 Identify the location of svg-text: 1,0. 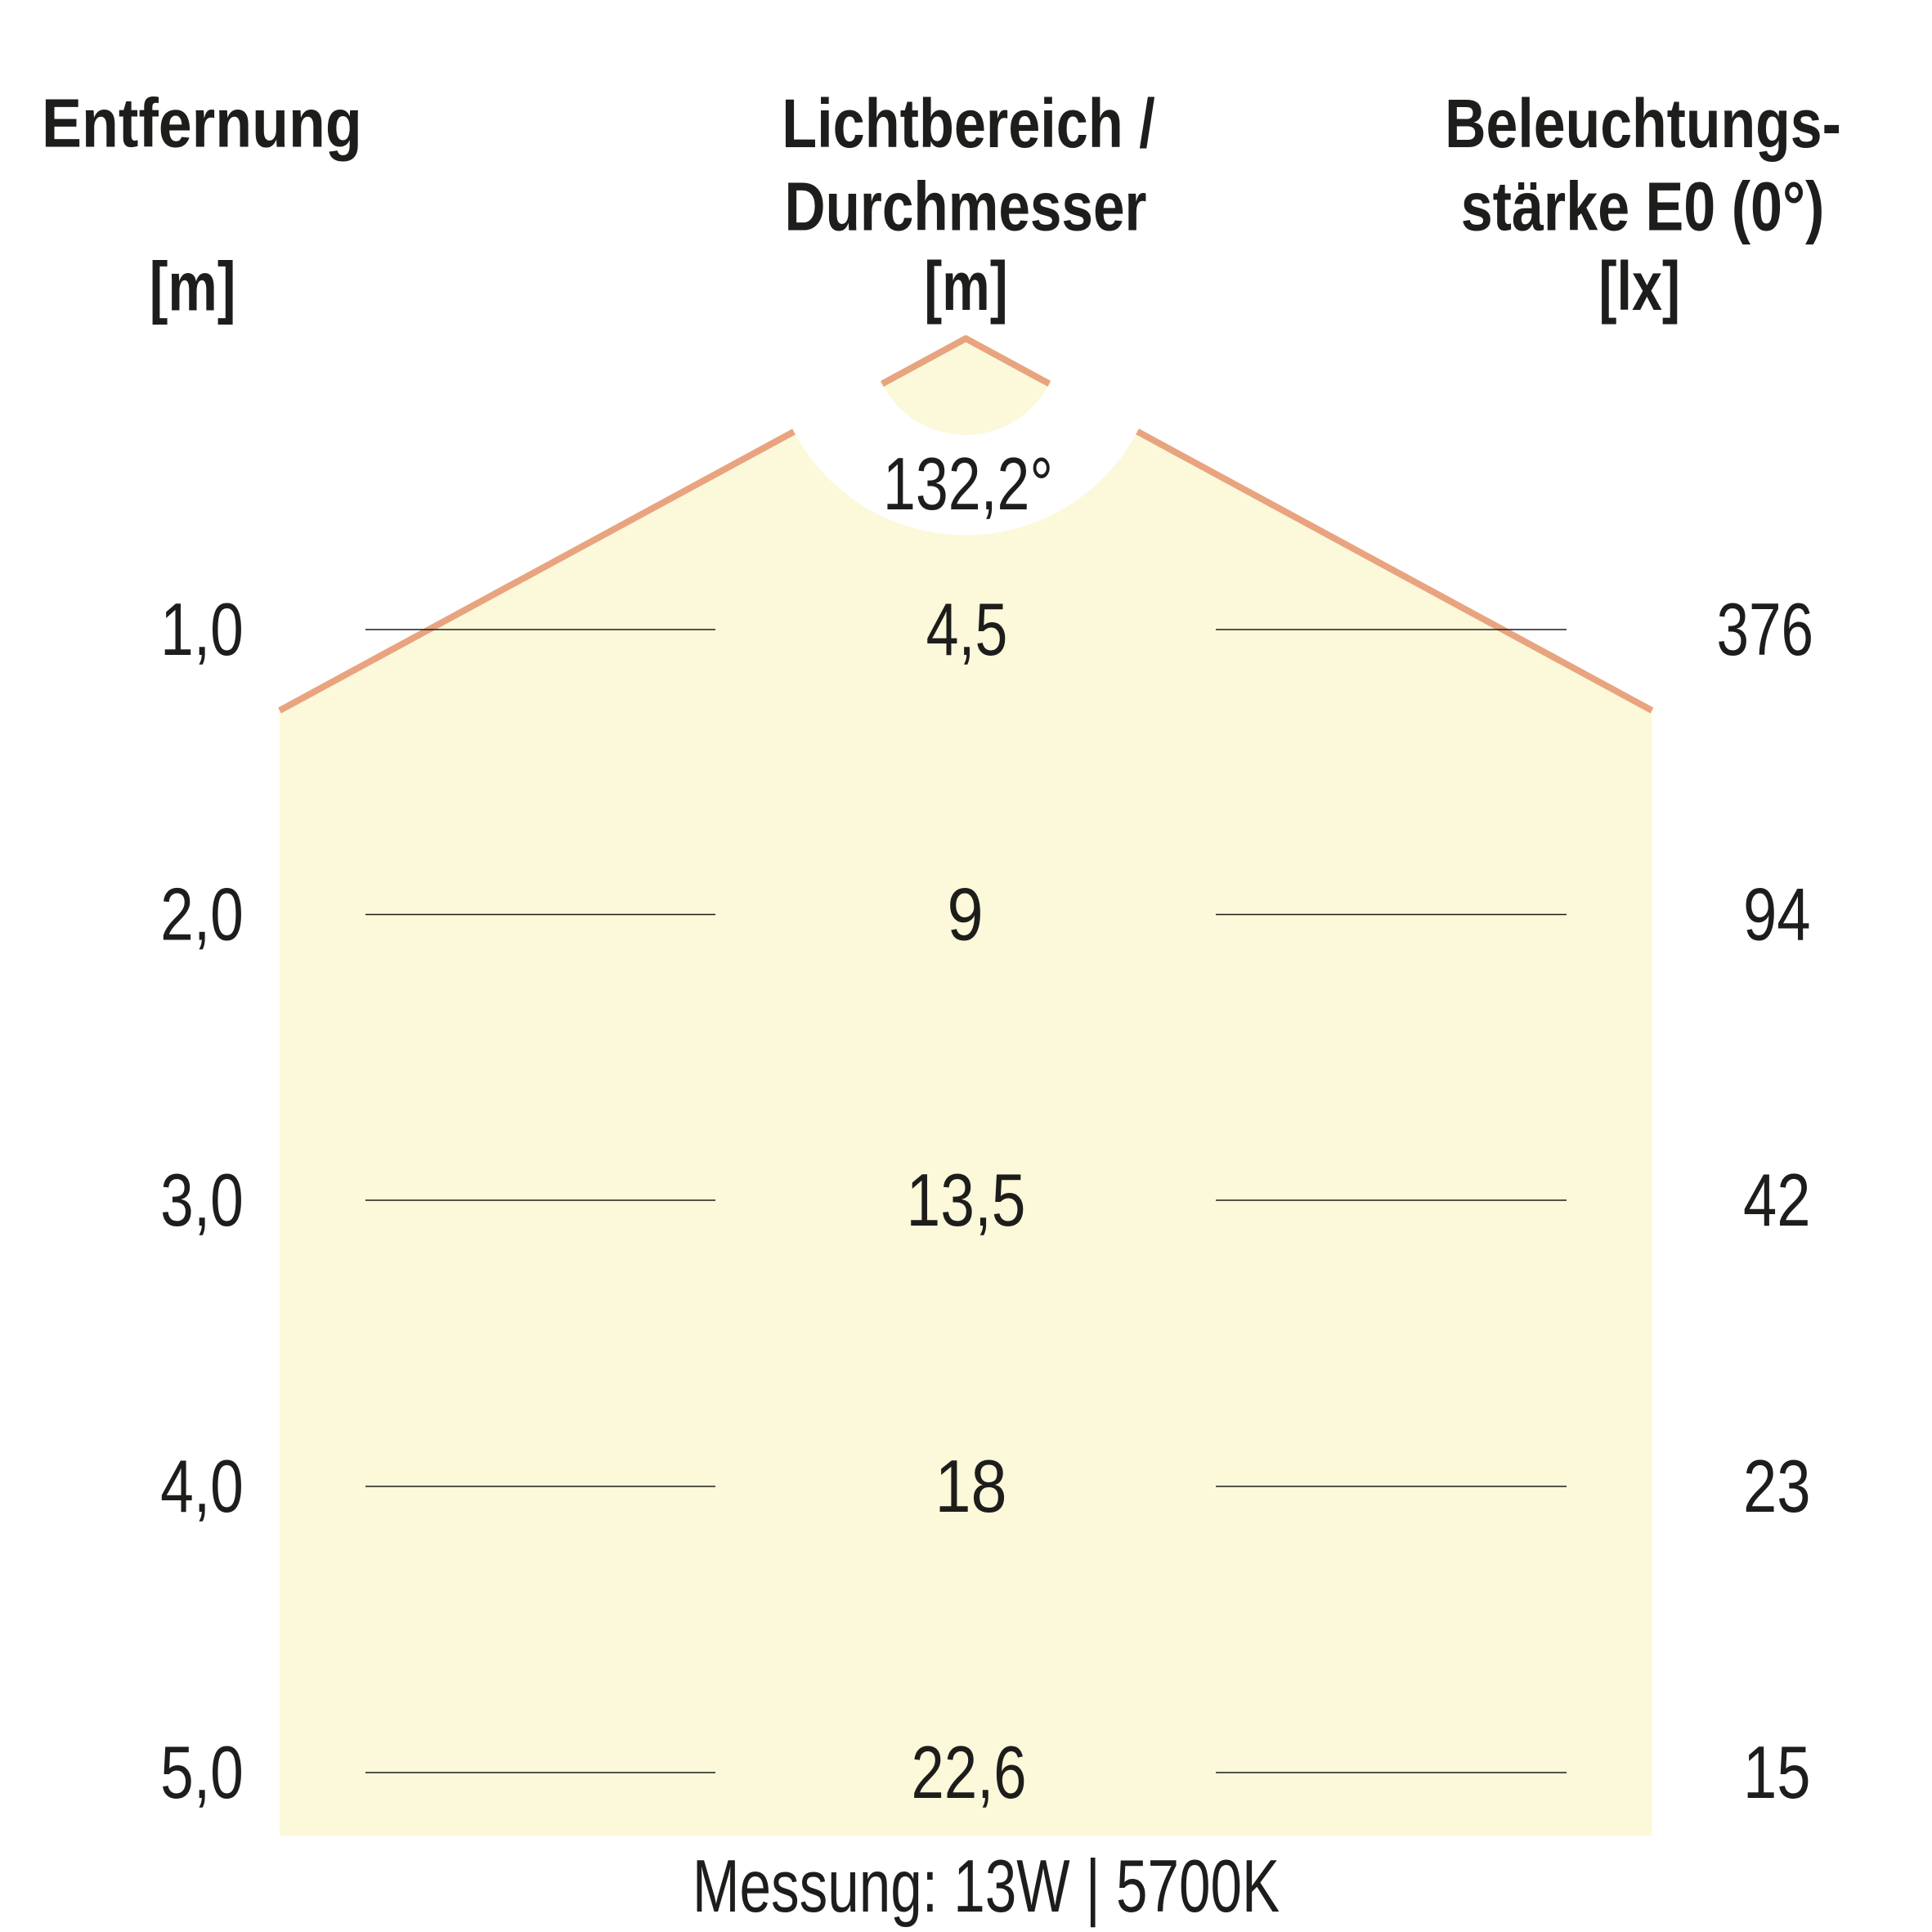
(202, 630).